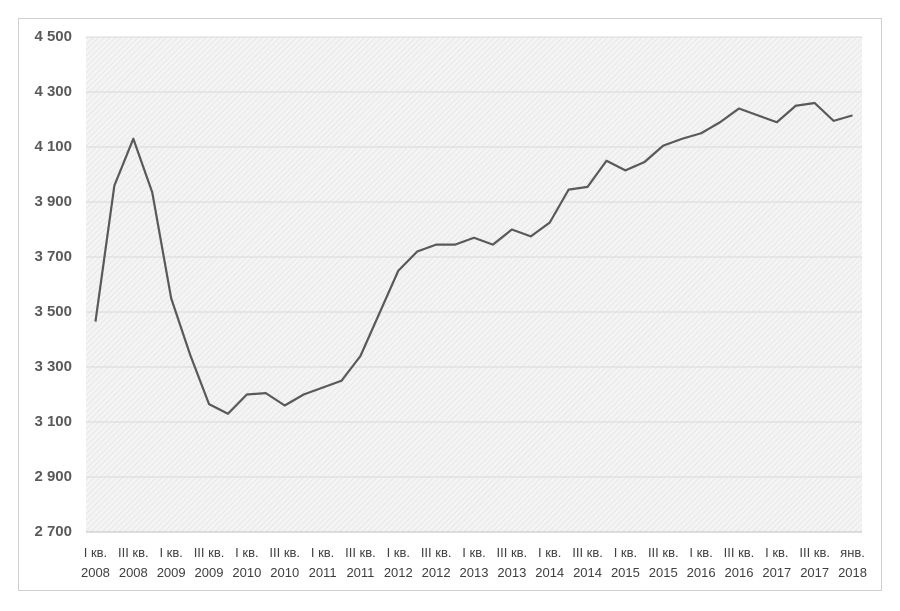 Image resolution: width=900 pixels, height=611 pixels. Describe the element at coordinates (625, 562) in the screenshot. I see `x-tick-label: I кв. 2015` at that location.